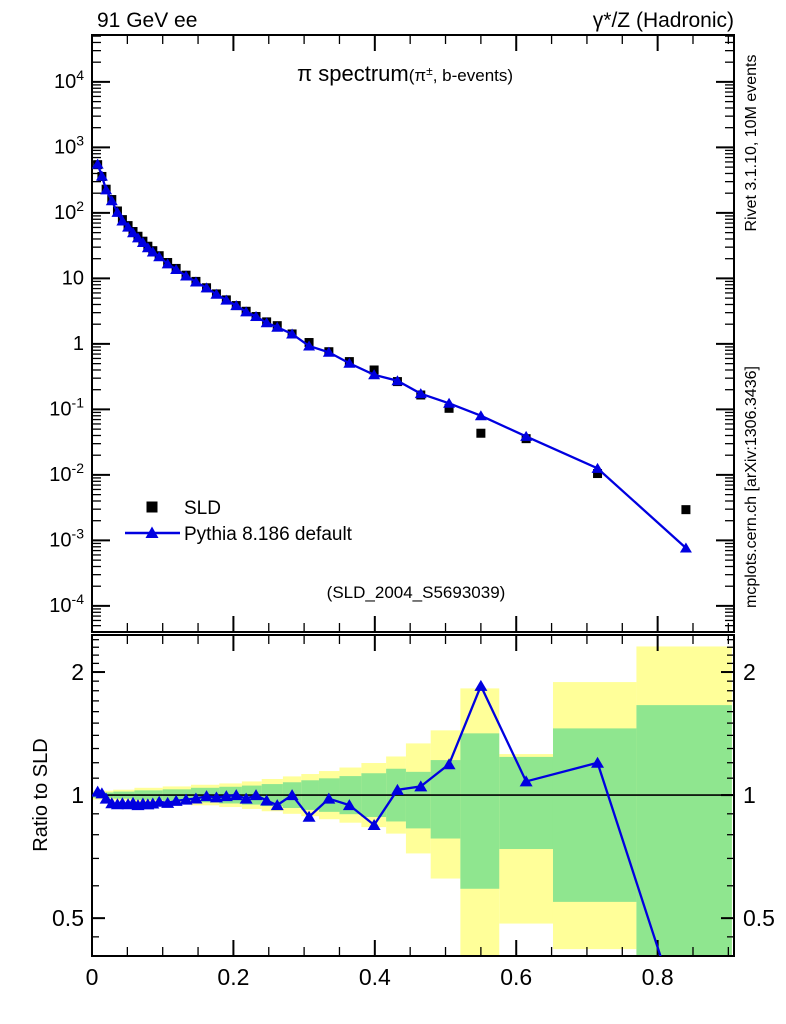  I want to click on mcplots-arxiv-note: mcplots.cern.ch [arXiv:1306.3436], so click(751, 487).